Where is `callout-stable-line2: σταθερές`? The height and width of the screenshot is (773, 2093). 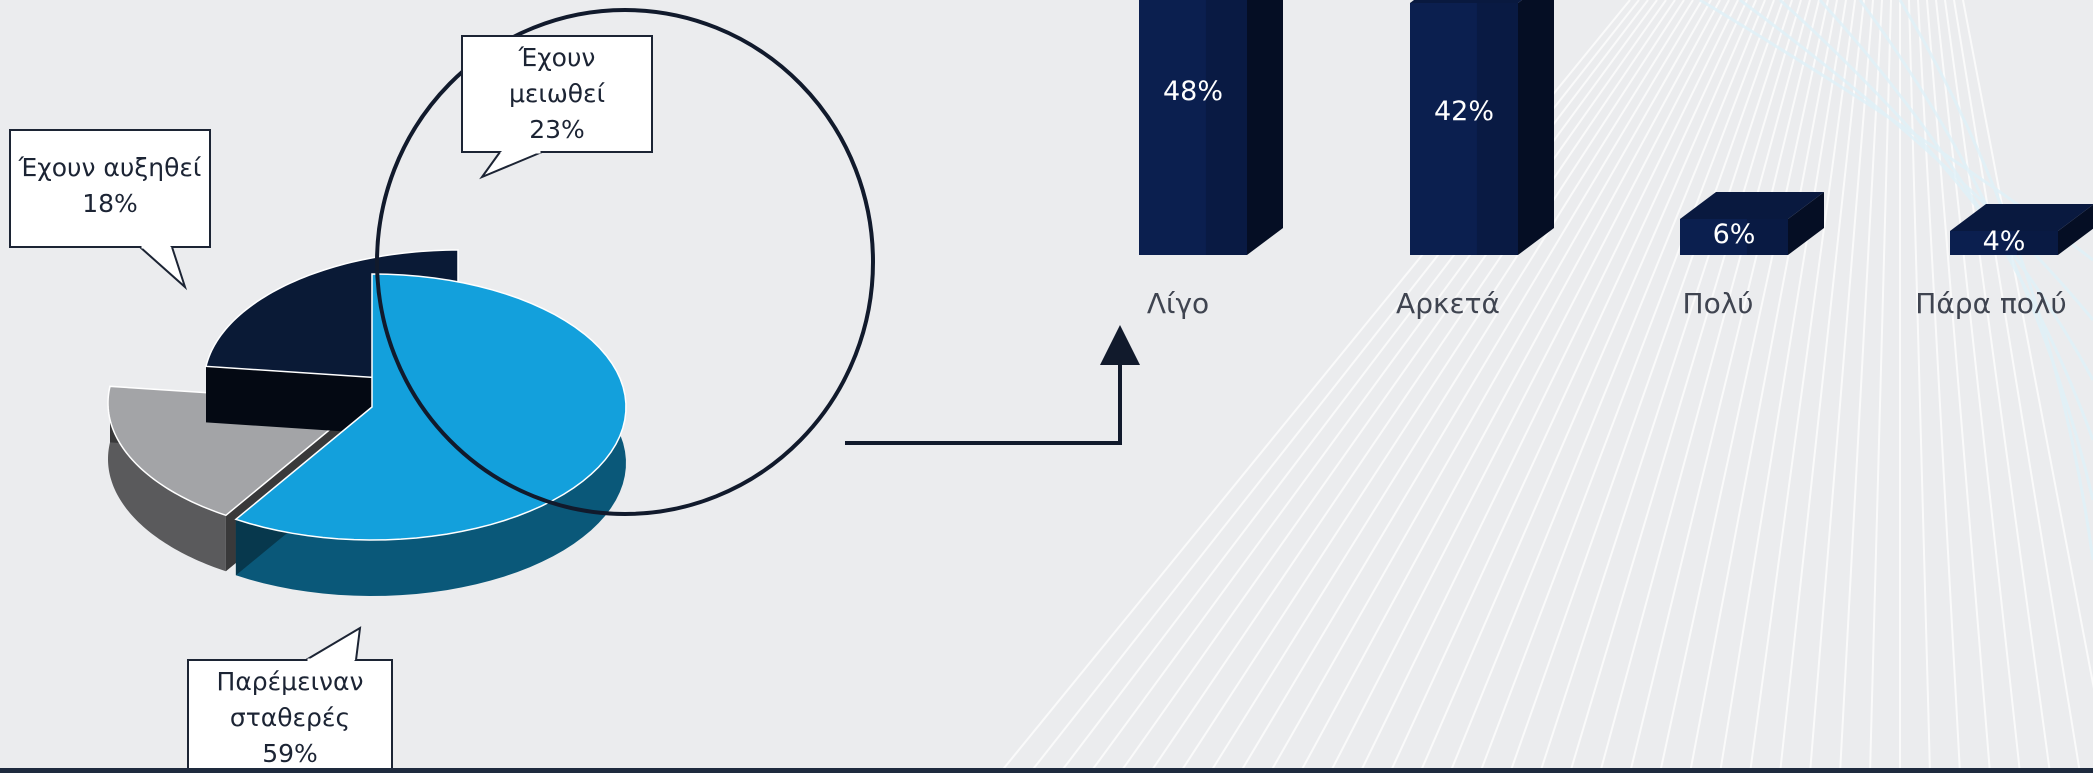
callout-stable-line2: σταθερές is located at coordinates (290, 717).